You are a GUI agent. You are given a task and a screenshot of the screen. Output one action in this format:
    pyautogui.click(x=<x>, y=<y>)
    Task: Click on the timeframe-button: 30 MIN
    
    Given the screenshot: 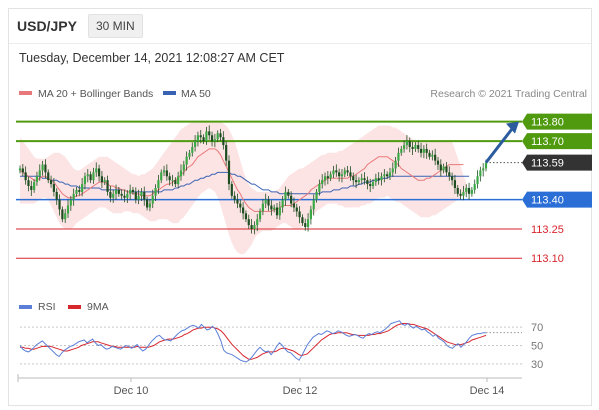 What is the action you would take?
    pyautogui.click(x=115, y=26)
    